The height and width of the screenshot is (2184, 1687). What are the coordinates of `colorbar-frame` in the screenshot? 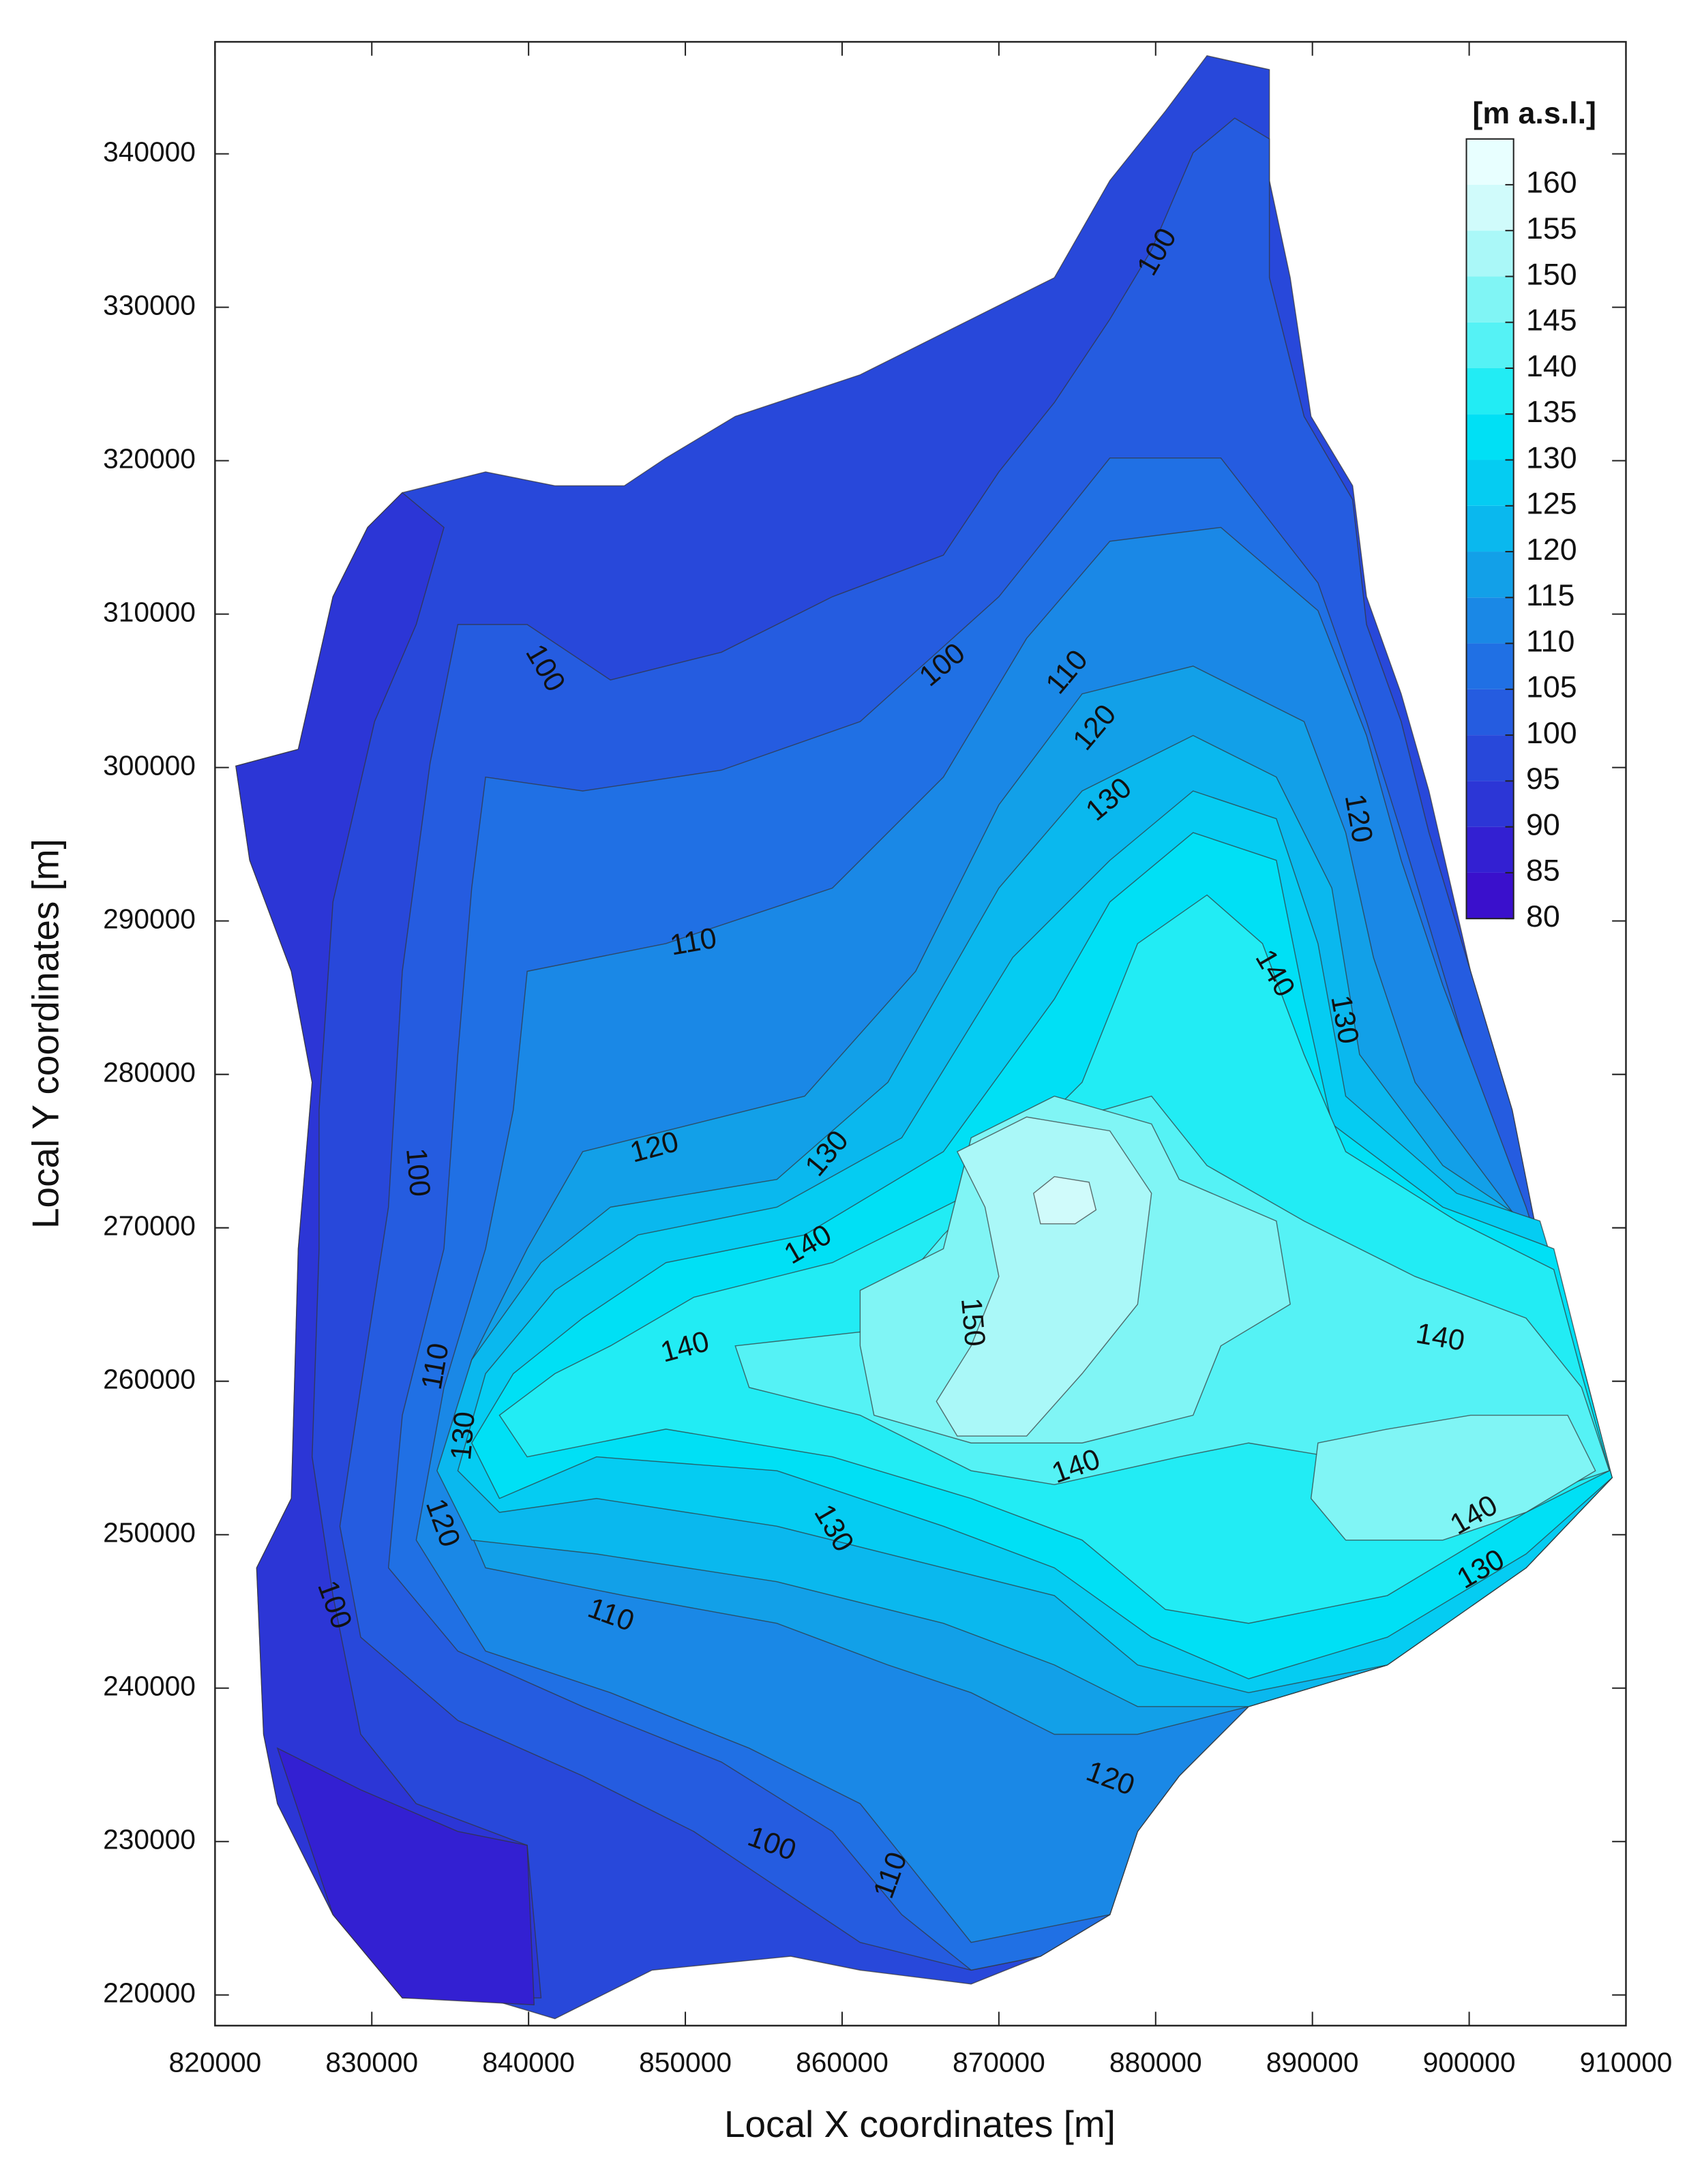 It's located at (1489, 529).